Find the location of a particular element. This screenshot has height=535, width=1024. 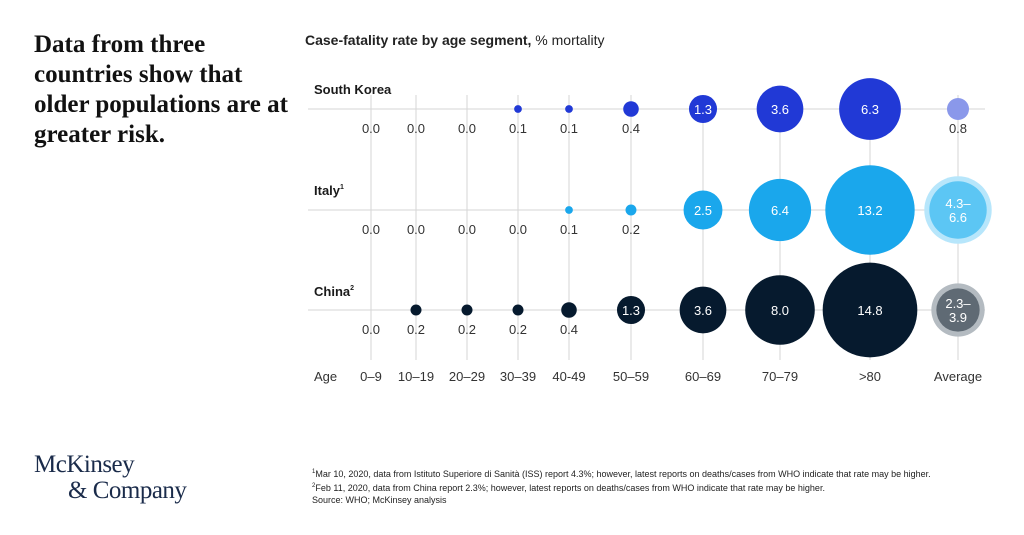

x-tick-70-79: 70–79 is located at coordinates (780, 376).